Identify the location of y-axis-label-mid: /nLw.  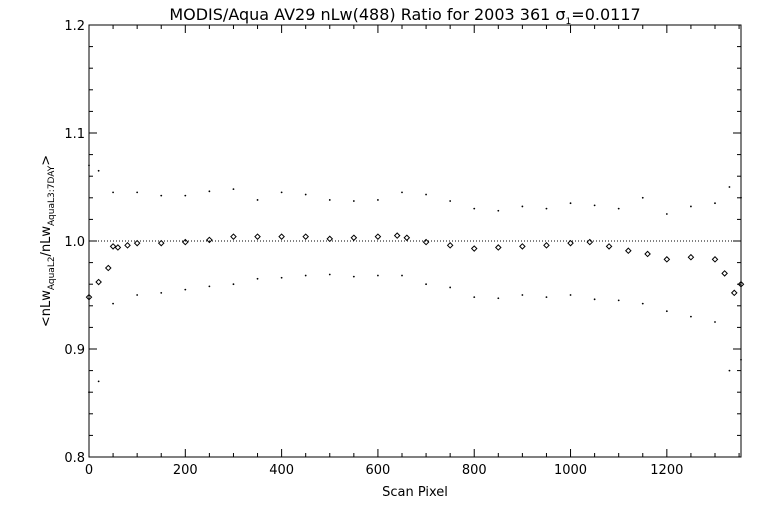
(46, 241).